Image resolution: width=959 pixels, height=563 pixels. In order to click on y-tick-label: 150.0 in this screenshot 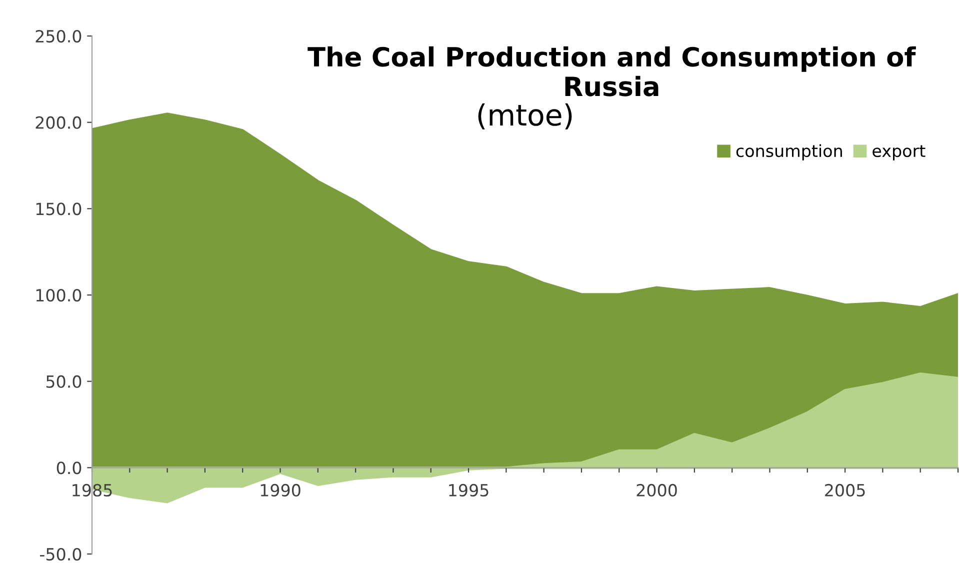, I will do `click(59, 209)`.